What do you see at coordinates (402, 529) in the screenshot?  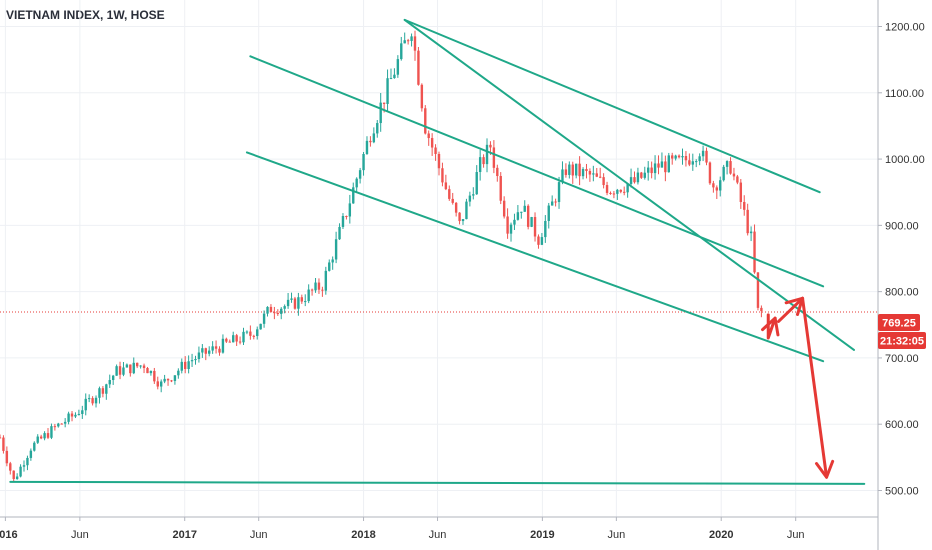 I see `x-axis: 2016 Jun 2017 Jun 2018 Jun 2019 Jun 2020 Jun` at bounding box center [402, 529].